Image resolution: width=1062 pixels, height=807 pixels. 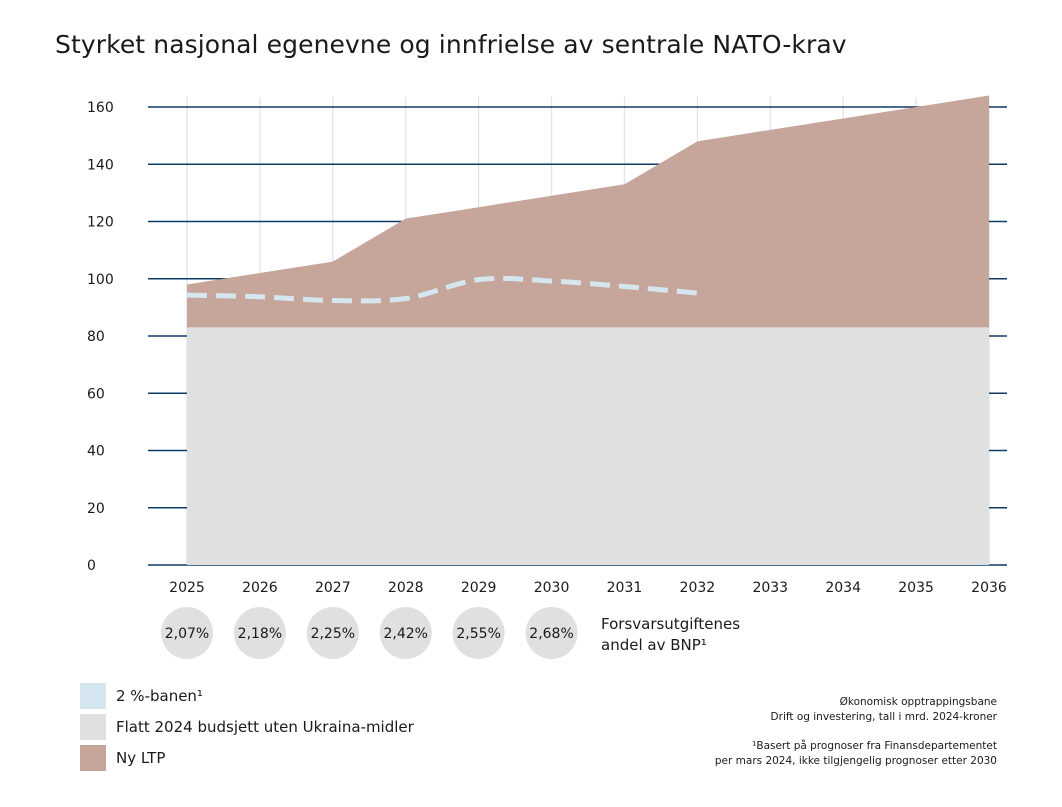 I want to click on legend-swatch-ny-ltp, so click(x=93, y=757).